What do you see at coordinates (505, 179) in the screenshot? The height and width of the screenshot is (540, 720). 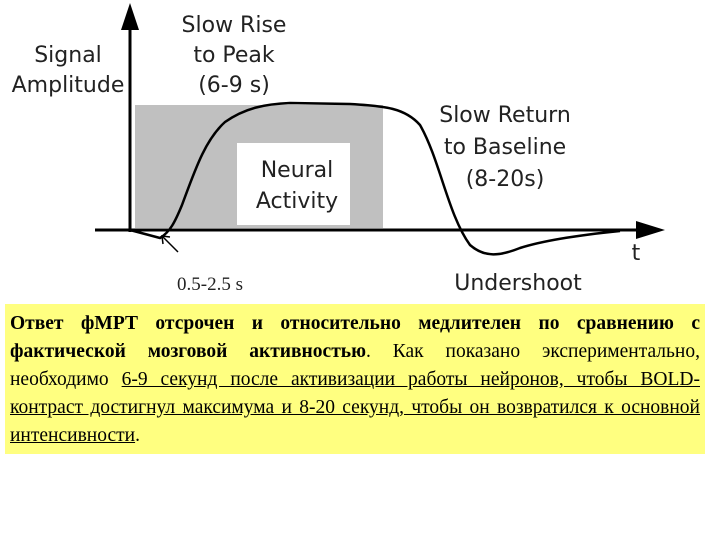 I see `return-label: (8-20s)` at bounding box center [505, 179].